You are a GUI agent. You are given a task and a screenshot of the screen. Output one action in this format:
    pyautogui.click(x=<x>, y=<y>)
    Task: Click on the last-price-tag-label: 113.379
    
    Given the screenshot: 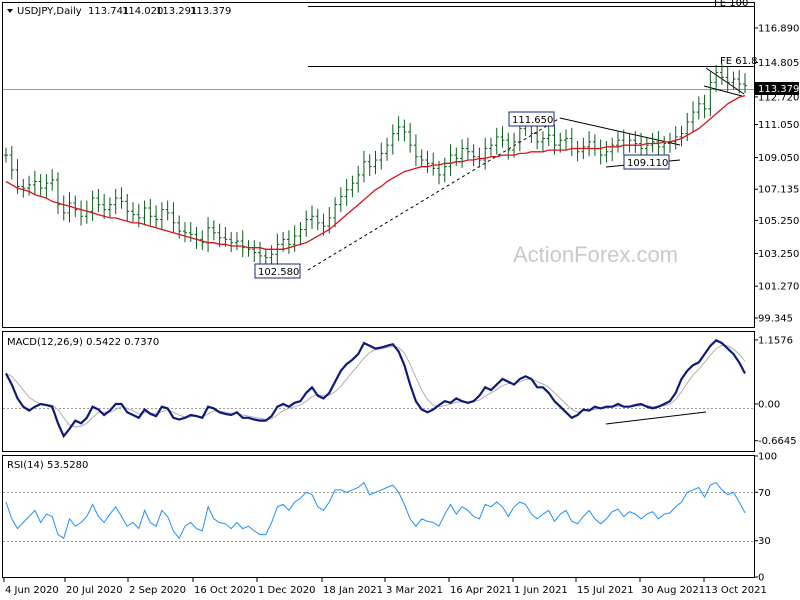 What is the action you would take?
    pyautogui.click(x=778, y=89)
    